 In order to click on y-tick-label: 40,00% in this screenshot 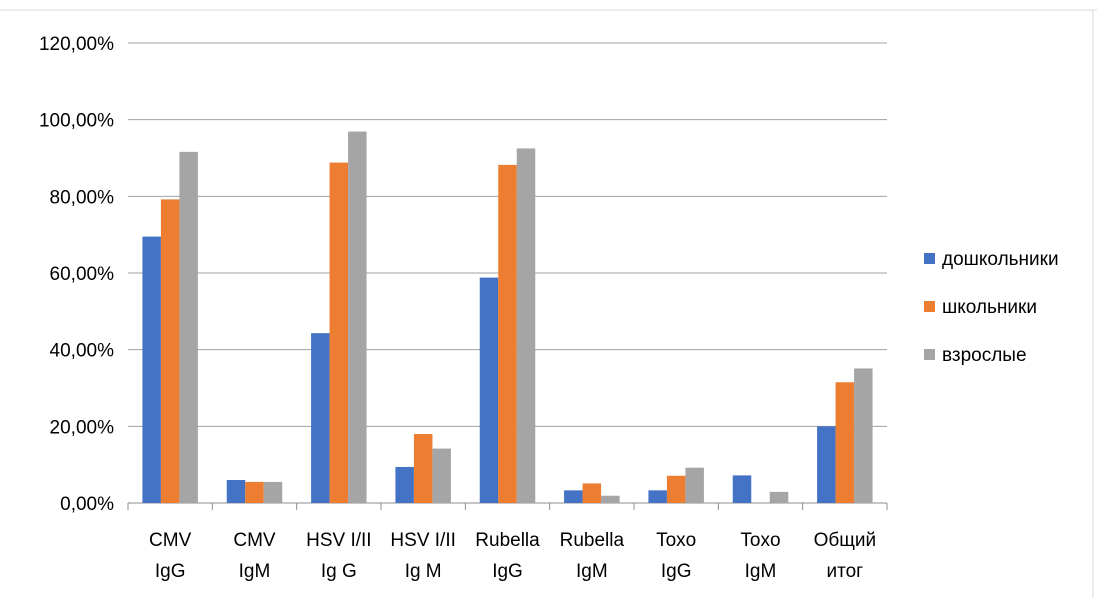, I will do `click(82, 351)`.